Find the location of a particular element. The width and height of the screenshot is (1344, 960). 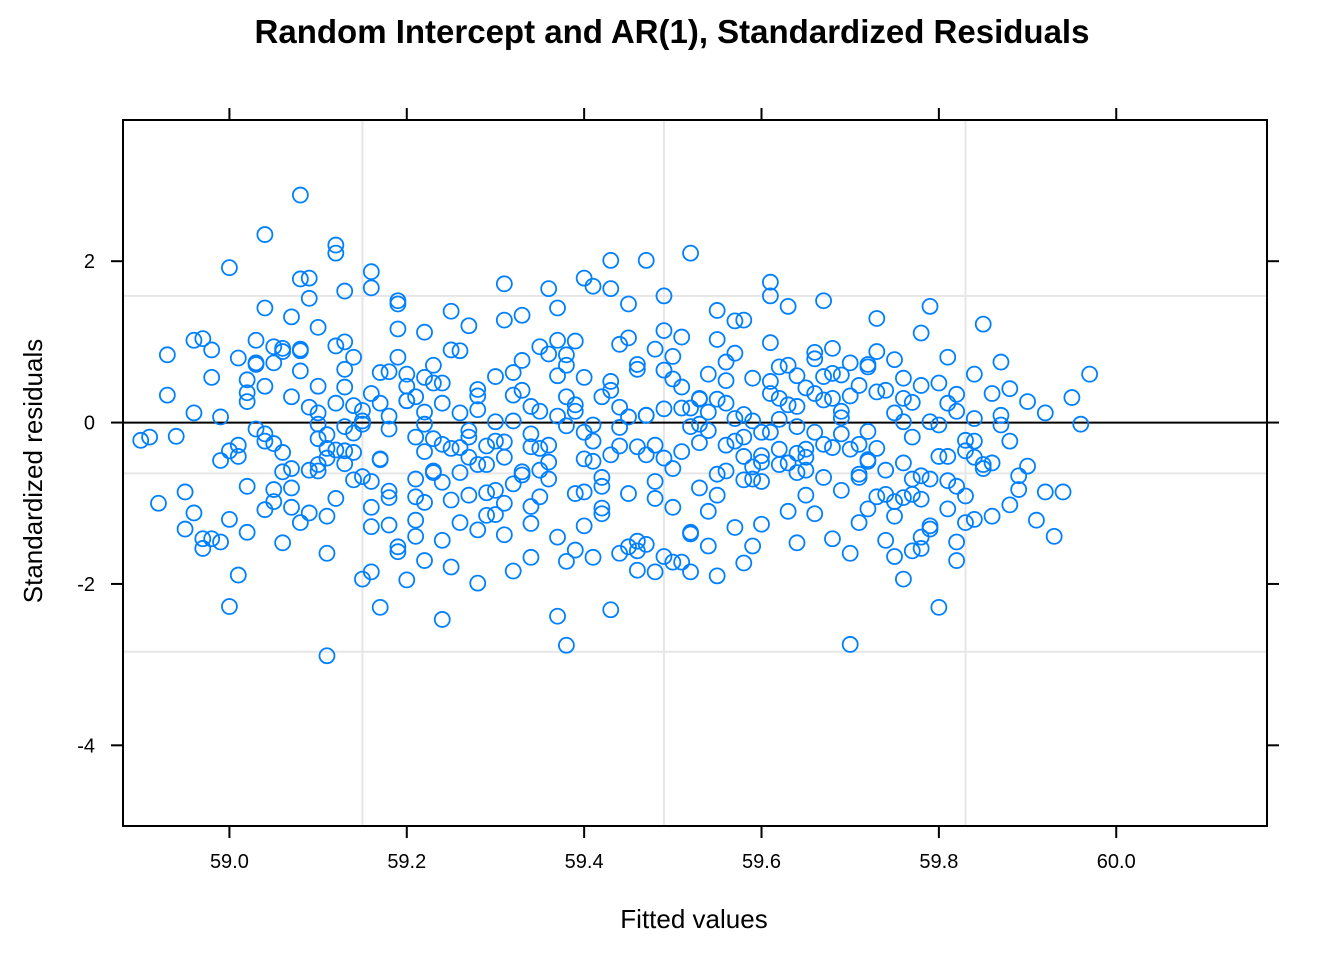

y-axis-title: Standardized residuals is located at coordinates (33, 471).